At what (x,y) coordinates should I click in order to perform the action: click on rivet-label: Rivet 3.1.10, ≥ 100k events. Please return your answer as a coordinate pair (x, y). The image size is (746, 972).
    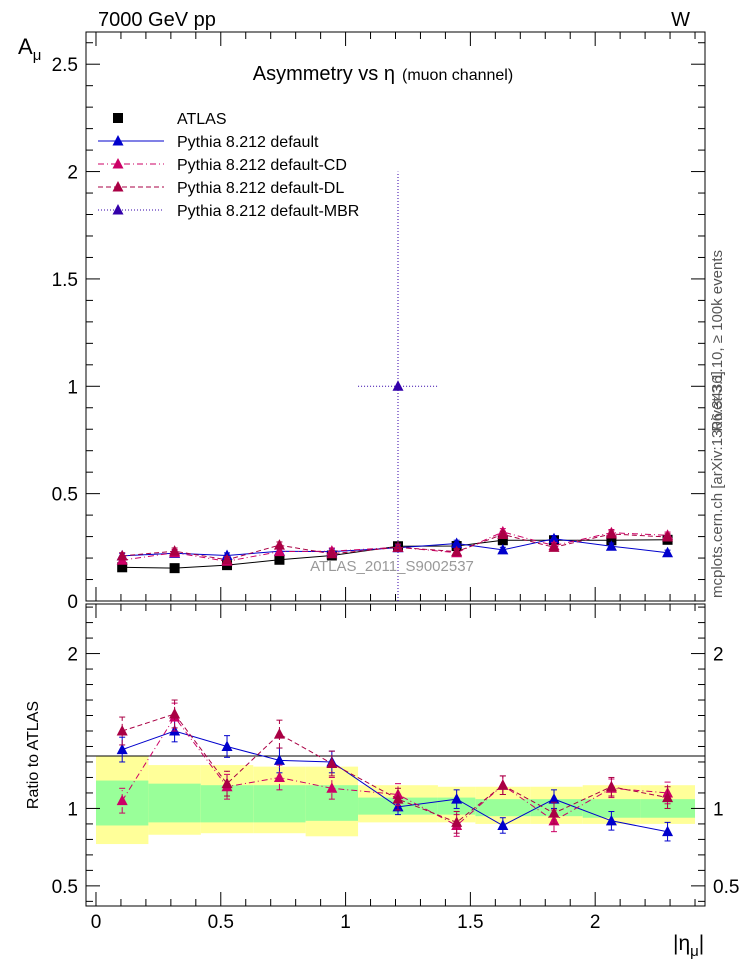
    Looking at the image, I should click on (717, 341).